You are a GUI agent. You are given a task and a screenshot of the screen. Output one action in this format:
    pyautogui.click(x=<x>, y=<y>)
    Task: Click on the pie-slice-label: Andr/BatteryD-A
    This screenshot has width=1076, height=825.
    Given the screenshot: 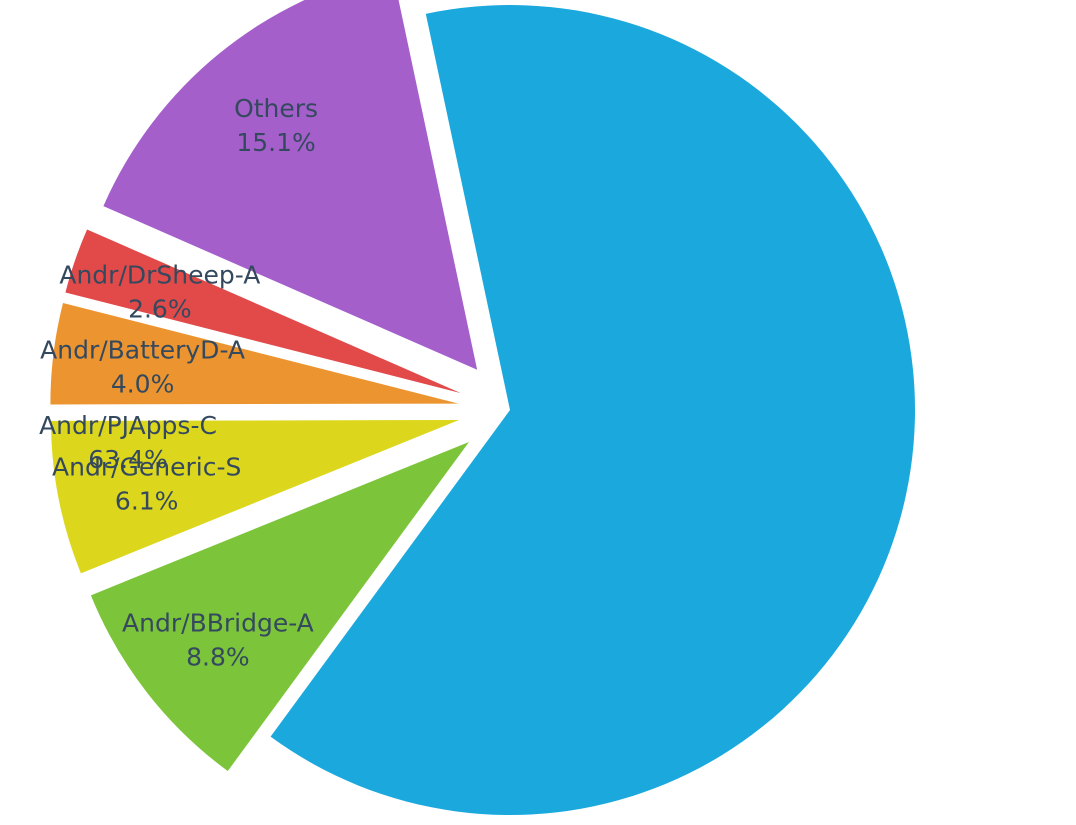 What is the action you would take?
    pyautogui.click(x=142, y=349)
    